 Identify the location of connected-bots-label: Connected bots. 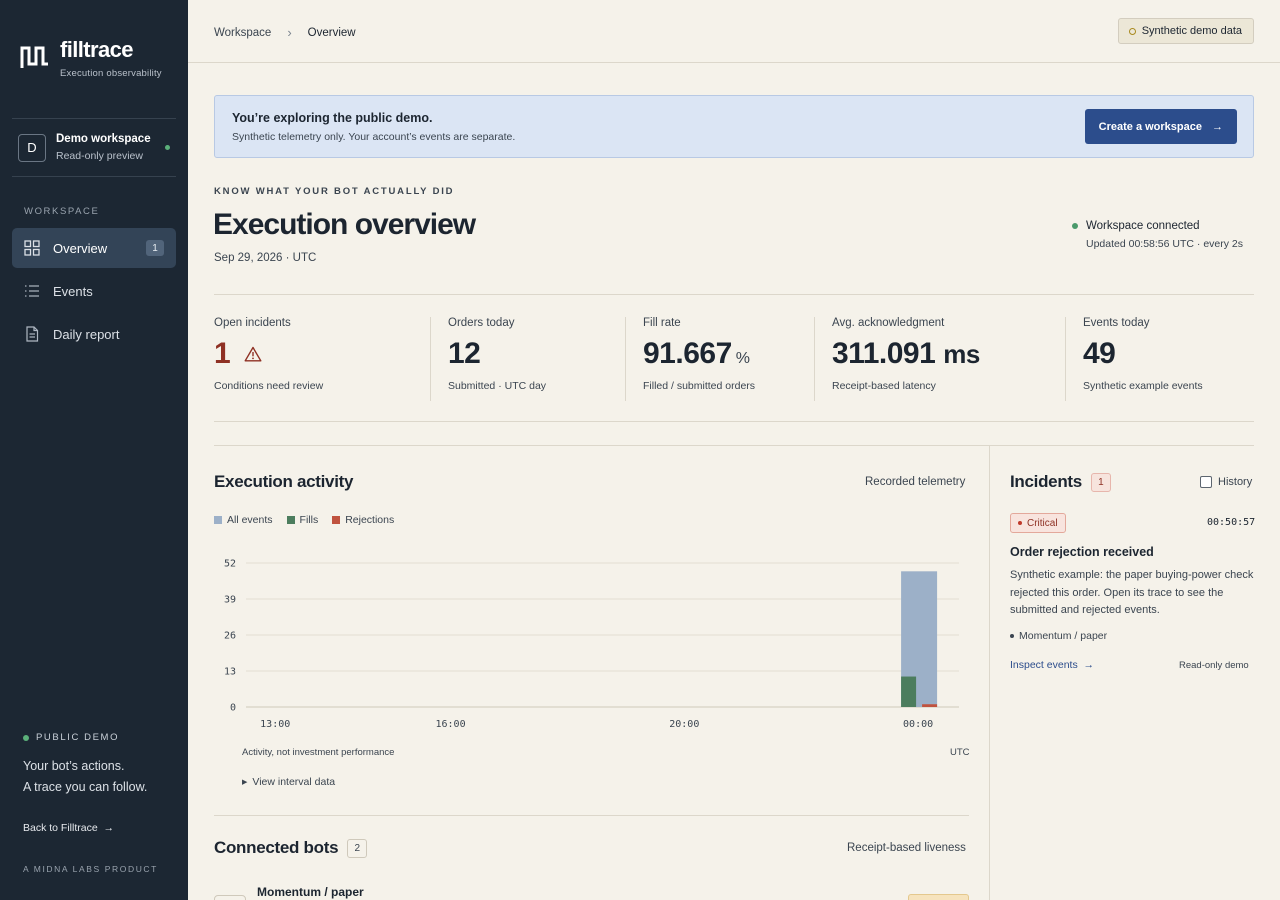
(276, 847).